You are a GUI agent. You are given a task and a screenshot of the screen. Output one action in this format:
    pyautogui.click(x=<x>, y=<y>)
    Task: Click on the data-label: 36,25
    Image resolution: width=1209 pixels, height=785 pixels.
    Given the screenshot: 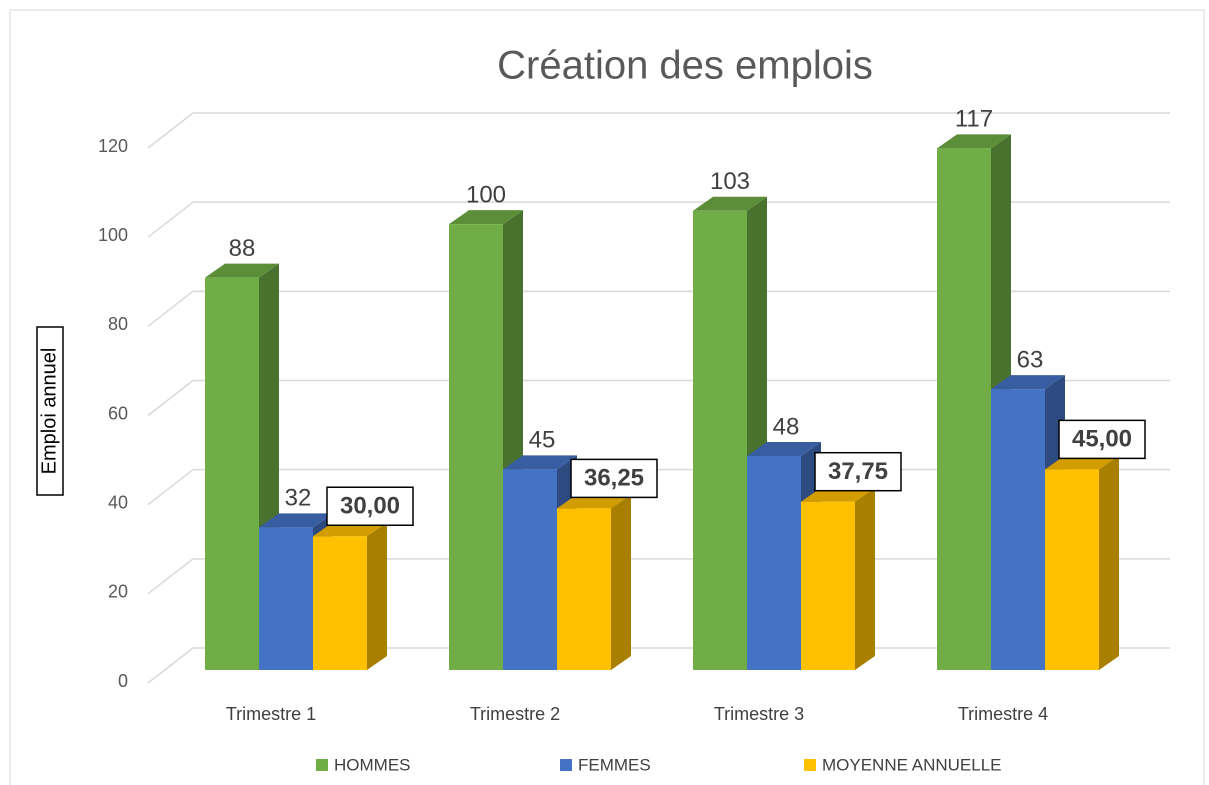 What is the action you would take?
    pyautogui.click(x=614, y=478)
    